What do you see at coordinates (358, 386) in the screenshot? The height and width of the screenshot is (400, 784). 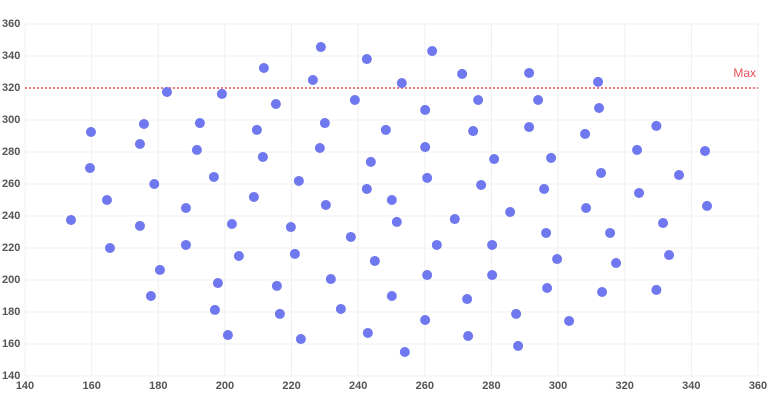 I see `x-tick-label: 240` at bounding box center [358, 386].